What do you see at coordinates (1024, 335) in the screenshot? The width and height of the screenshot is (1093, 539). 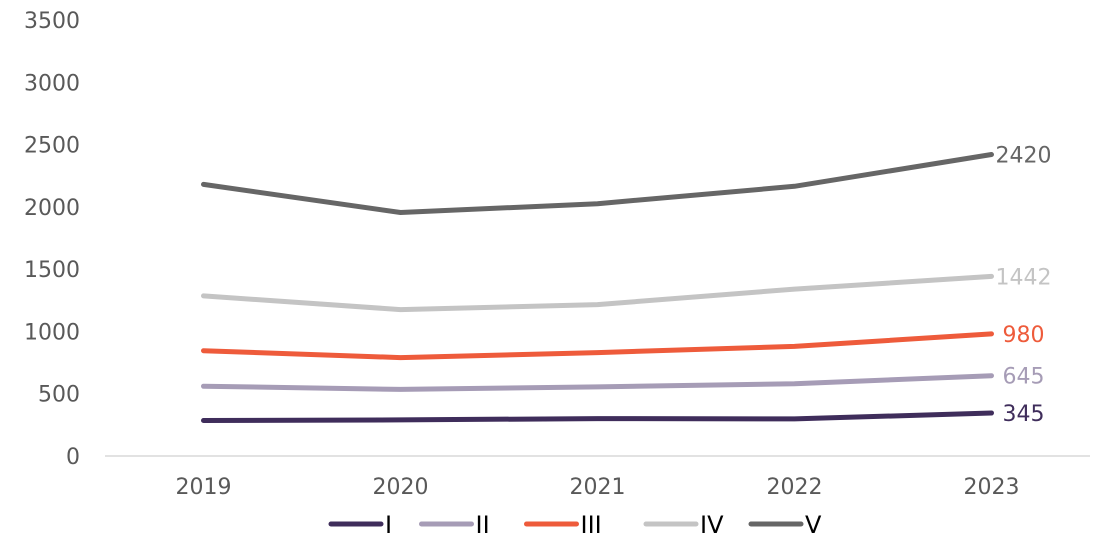 I see `data-label: 980` at bounding box center [1024, 335].